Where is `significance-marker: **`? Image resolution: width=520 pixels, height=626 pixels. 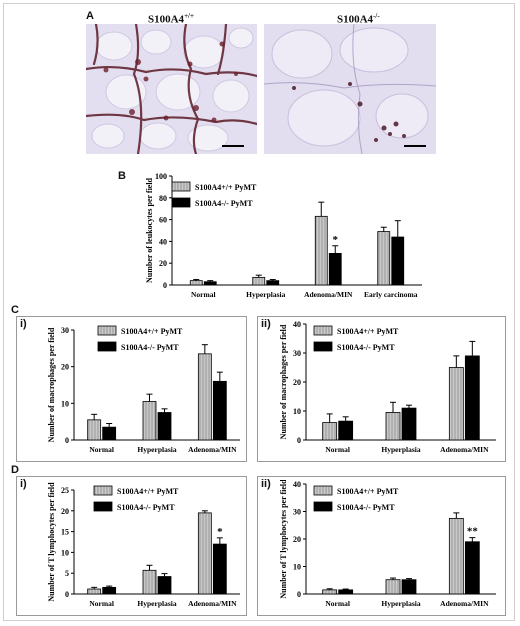 significance-marker: ** is located at coordinates (473, 532).